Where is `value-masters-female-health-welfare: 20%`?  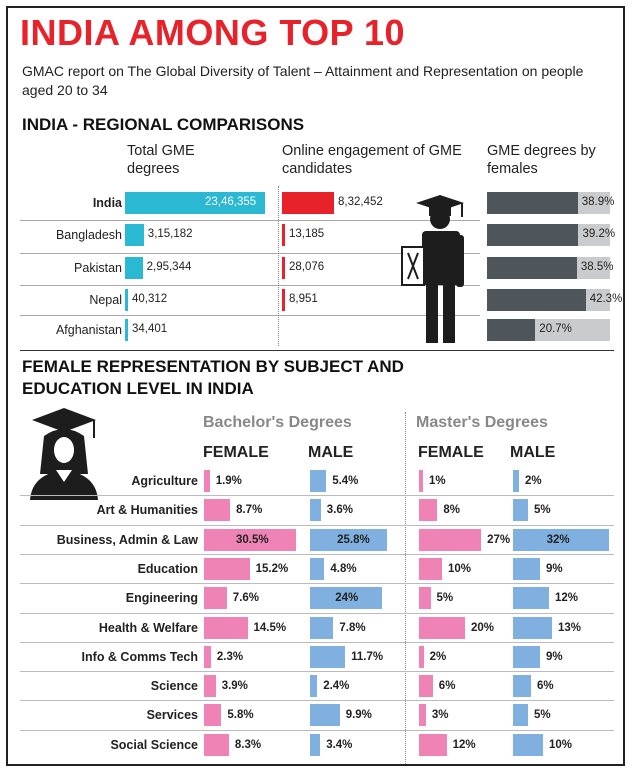 value-masters-female-health-welfare: 20% is located at coordinates (483, 627).